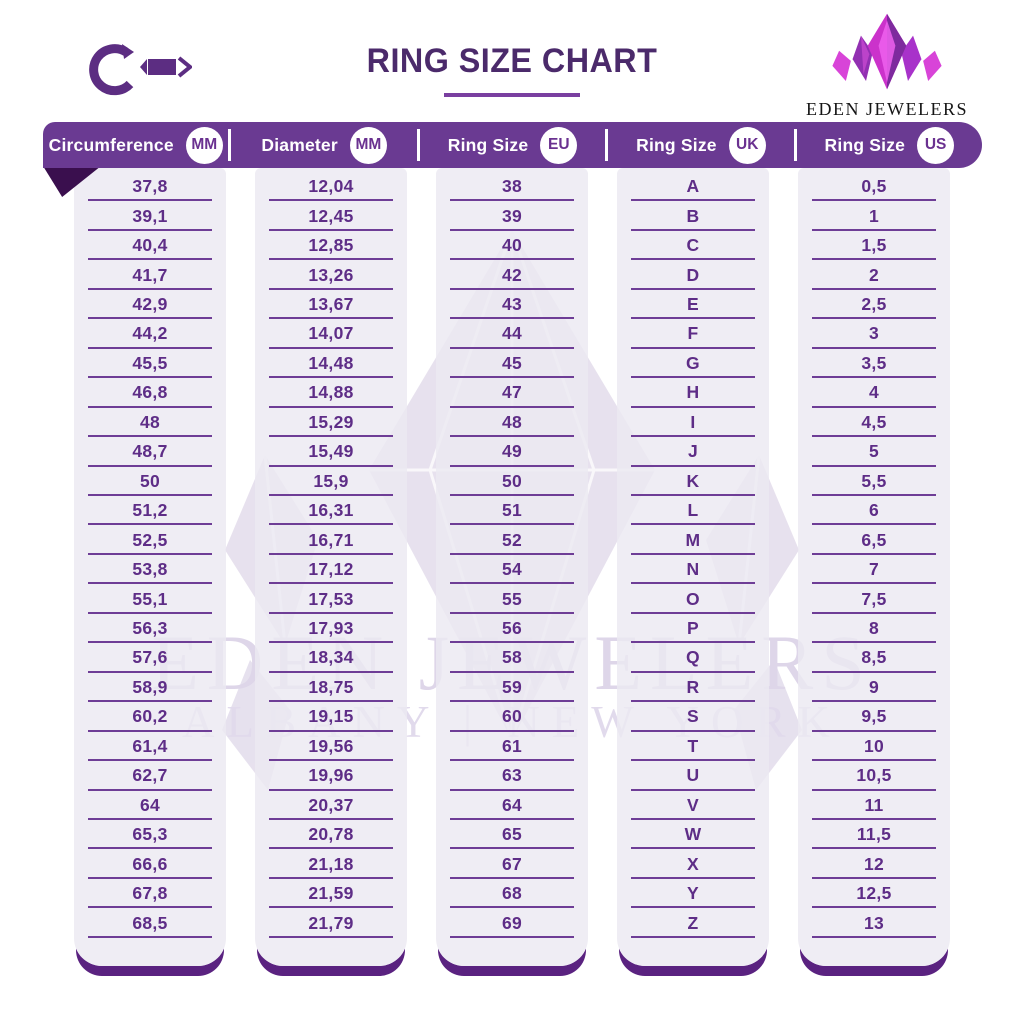 The width and height of the screenshot is (1024, 1024). I want to click on table-cell: 8, so click(874, 629).